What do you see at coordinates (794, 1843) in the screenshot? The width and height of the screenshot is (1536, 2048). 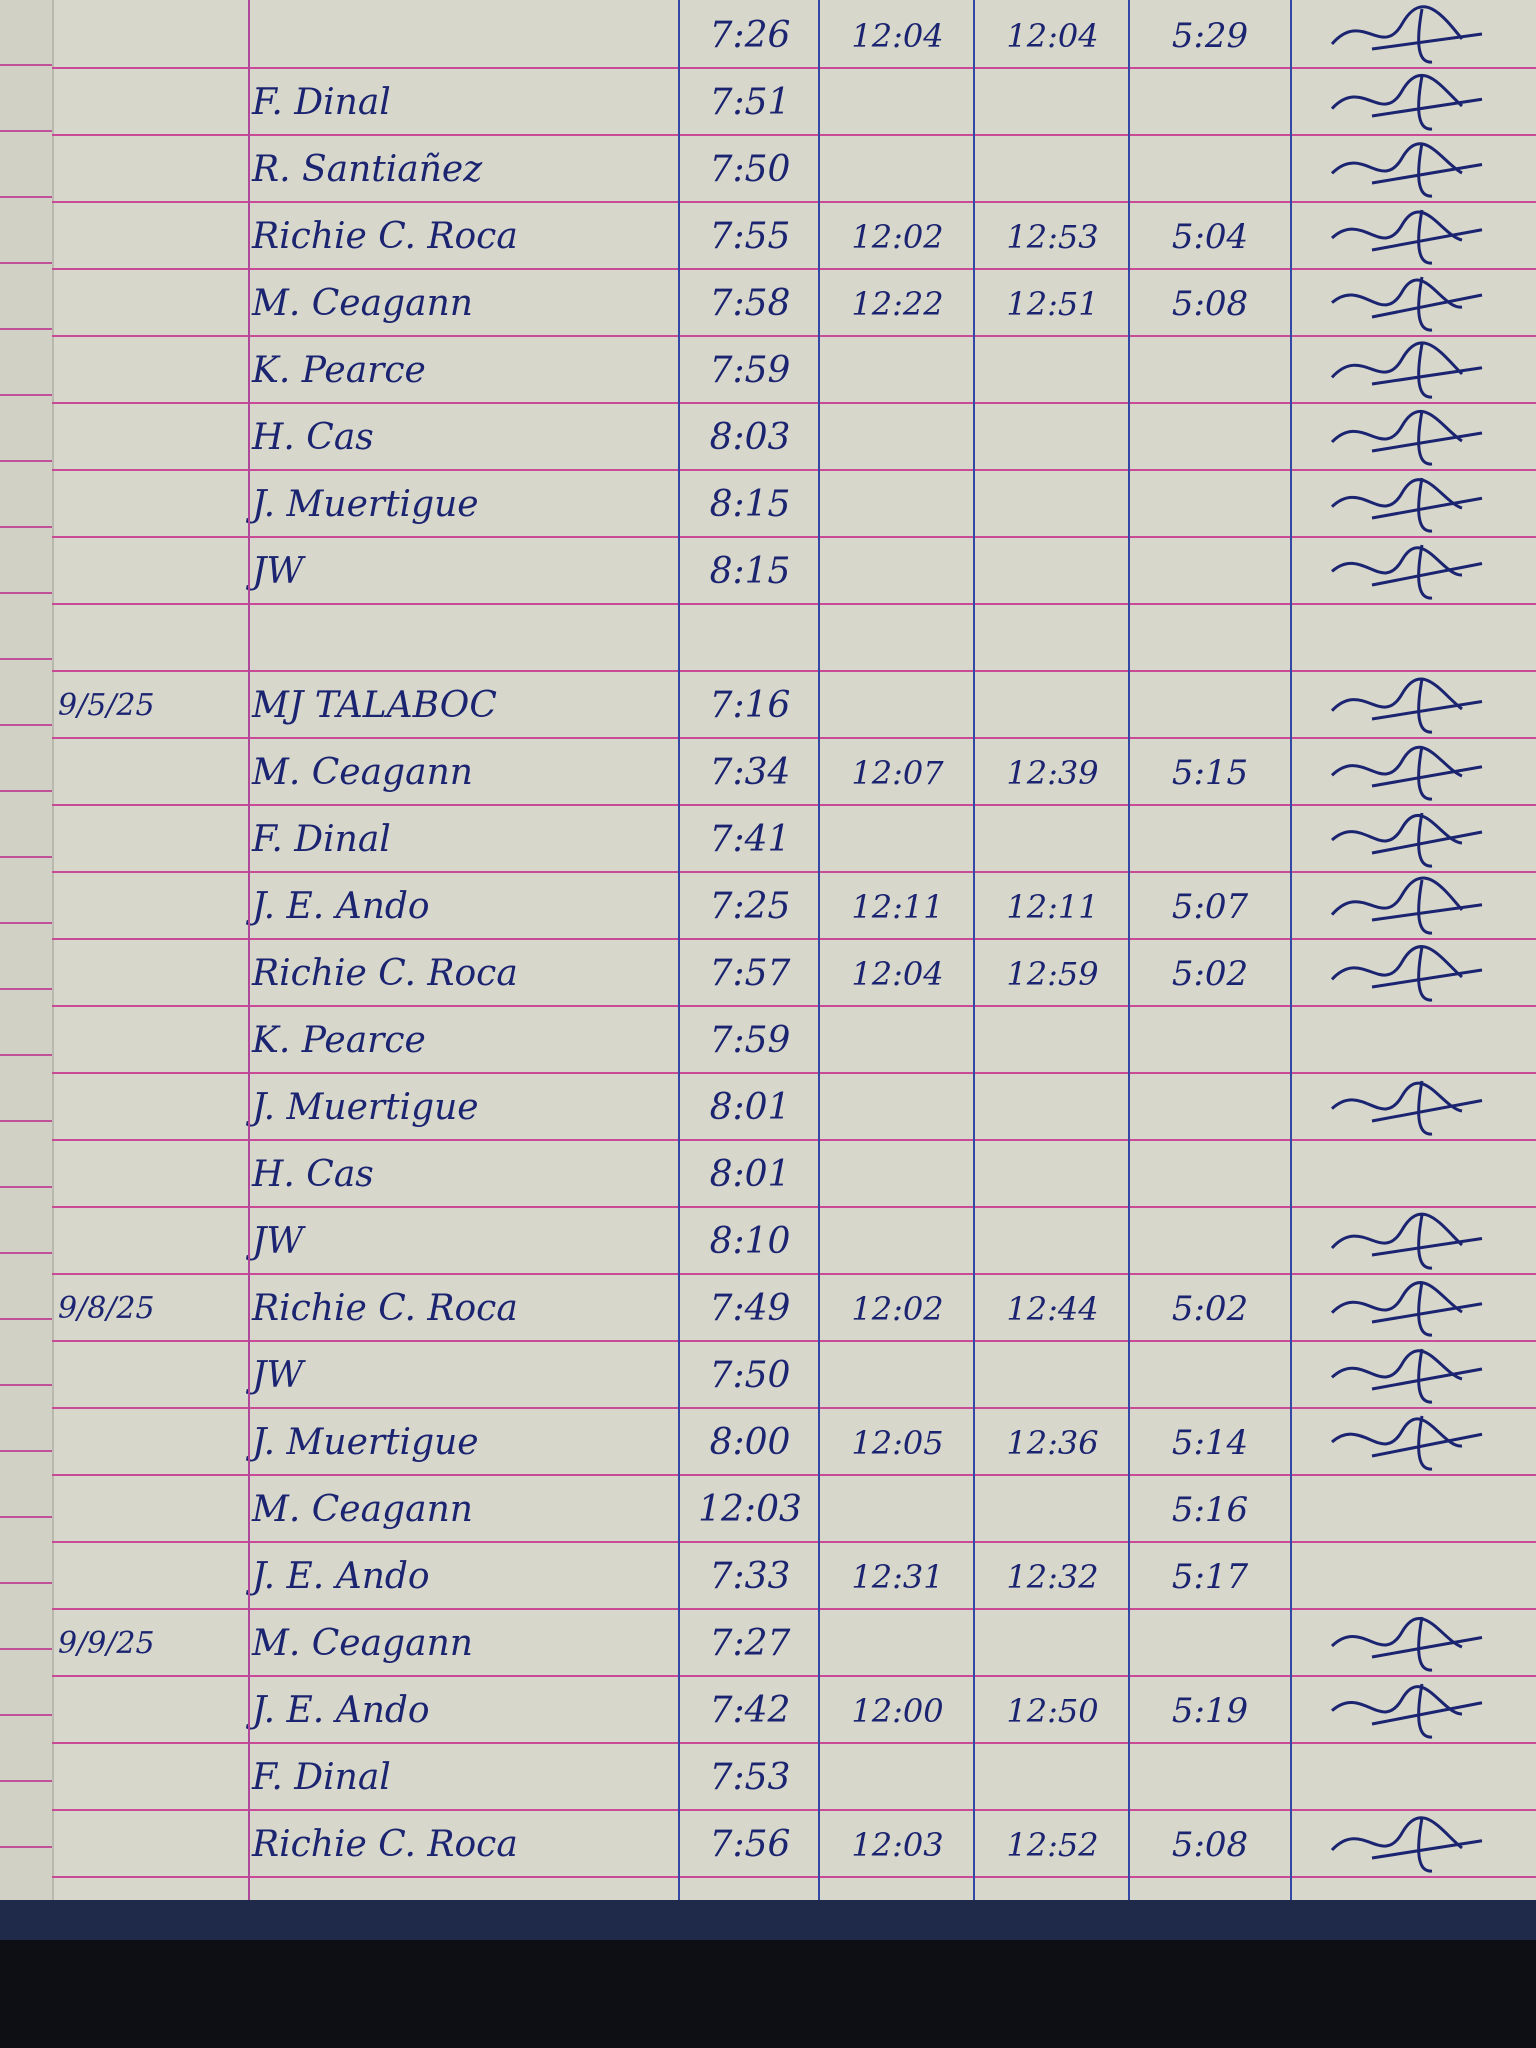 I see `table-row: Richie C. Roca 7:56 12:03 12:52 5:08` at bounding box center [794, 1843].